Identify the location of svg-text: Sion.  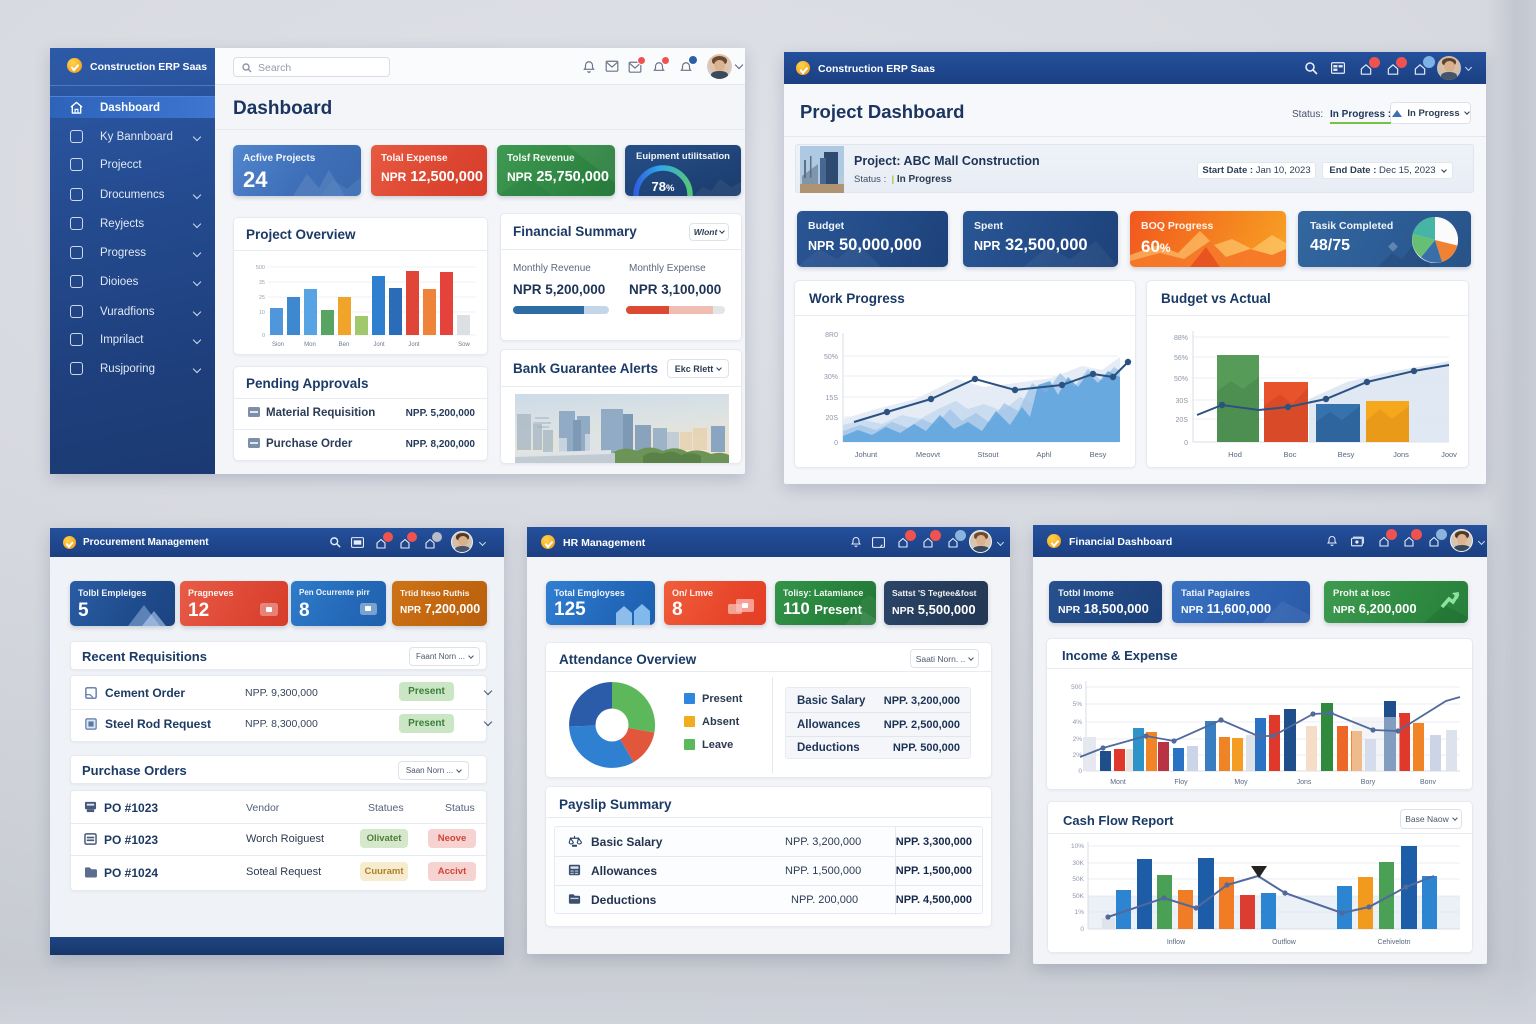
(278, 345).